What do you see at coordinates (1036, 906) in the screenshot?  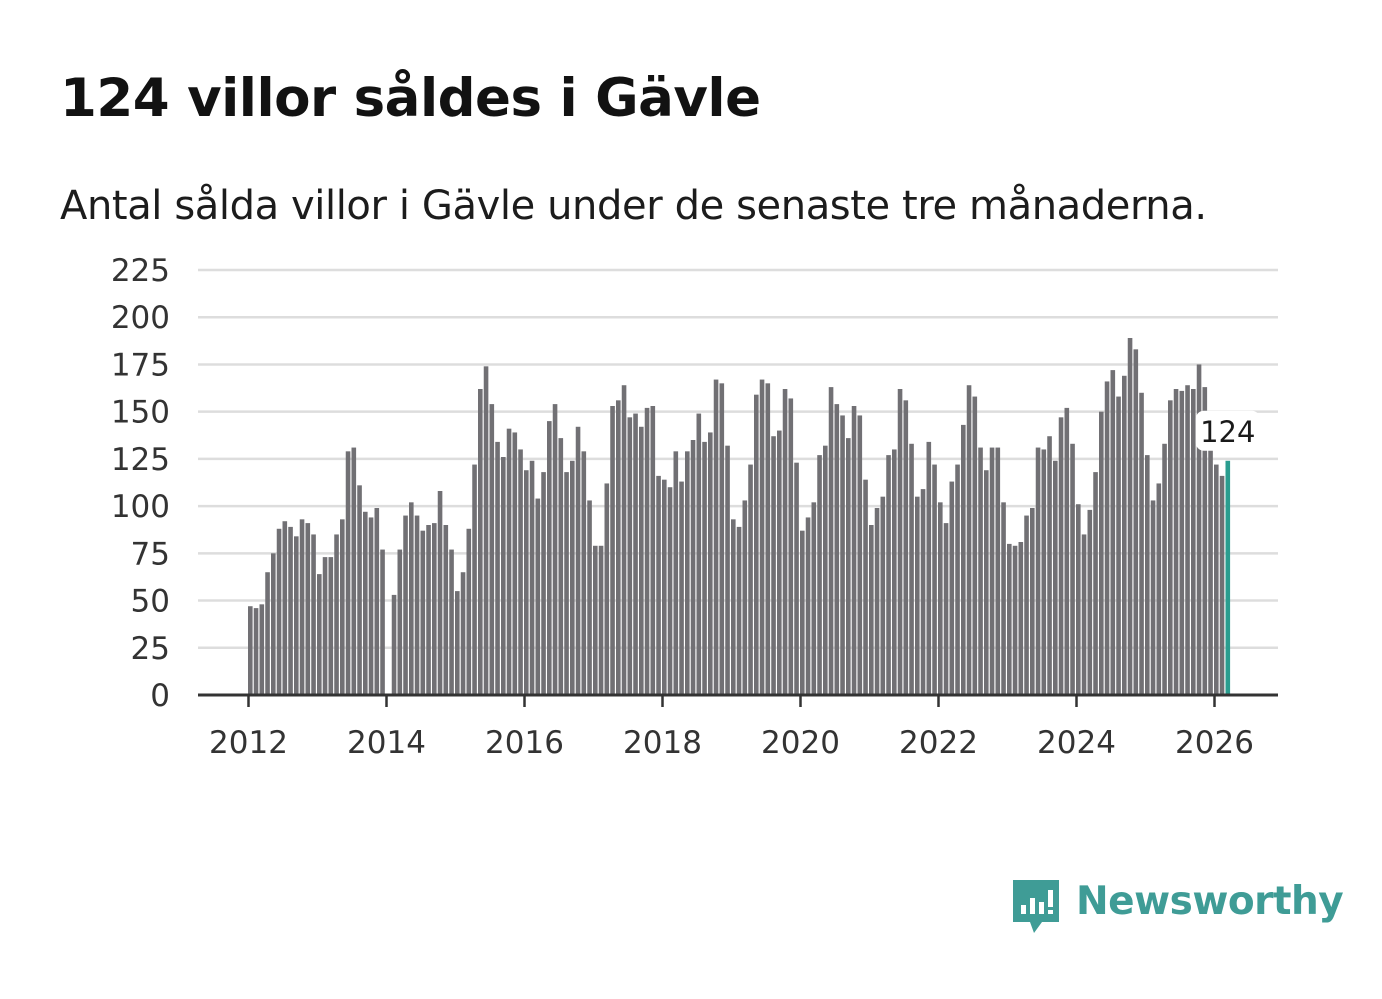 I see `newsworthy-logo-icon` at bounding box center [1036, 906].